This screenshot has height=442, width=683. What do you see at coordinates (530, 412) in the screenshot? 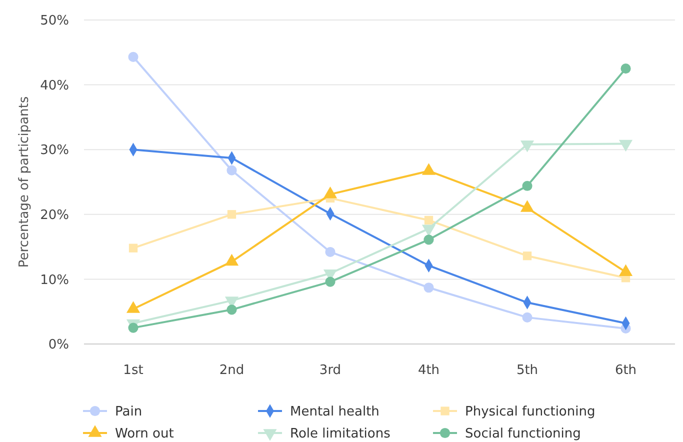
I see `legend-label: Physical functioning` at bounding box center [530, 412].